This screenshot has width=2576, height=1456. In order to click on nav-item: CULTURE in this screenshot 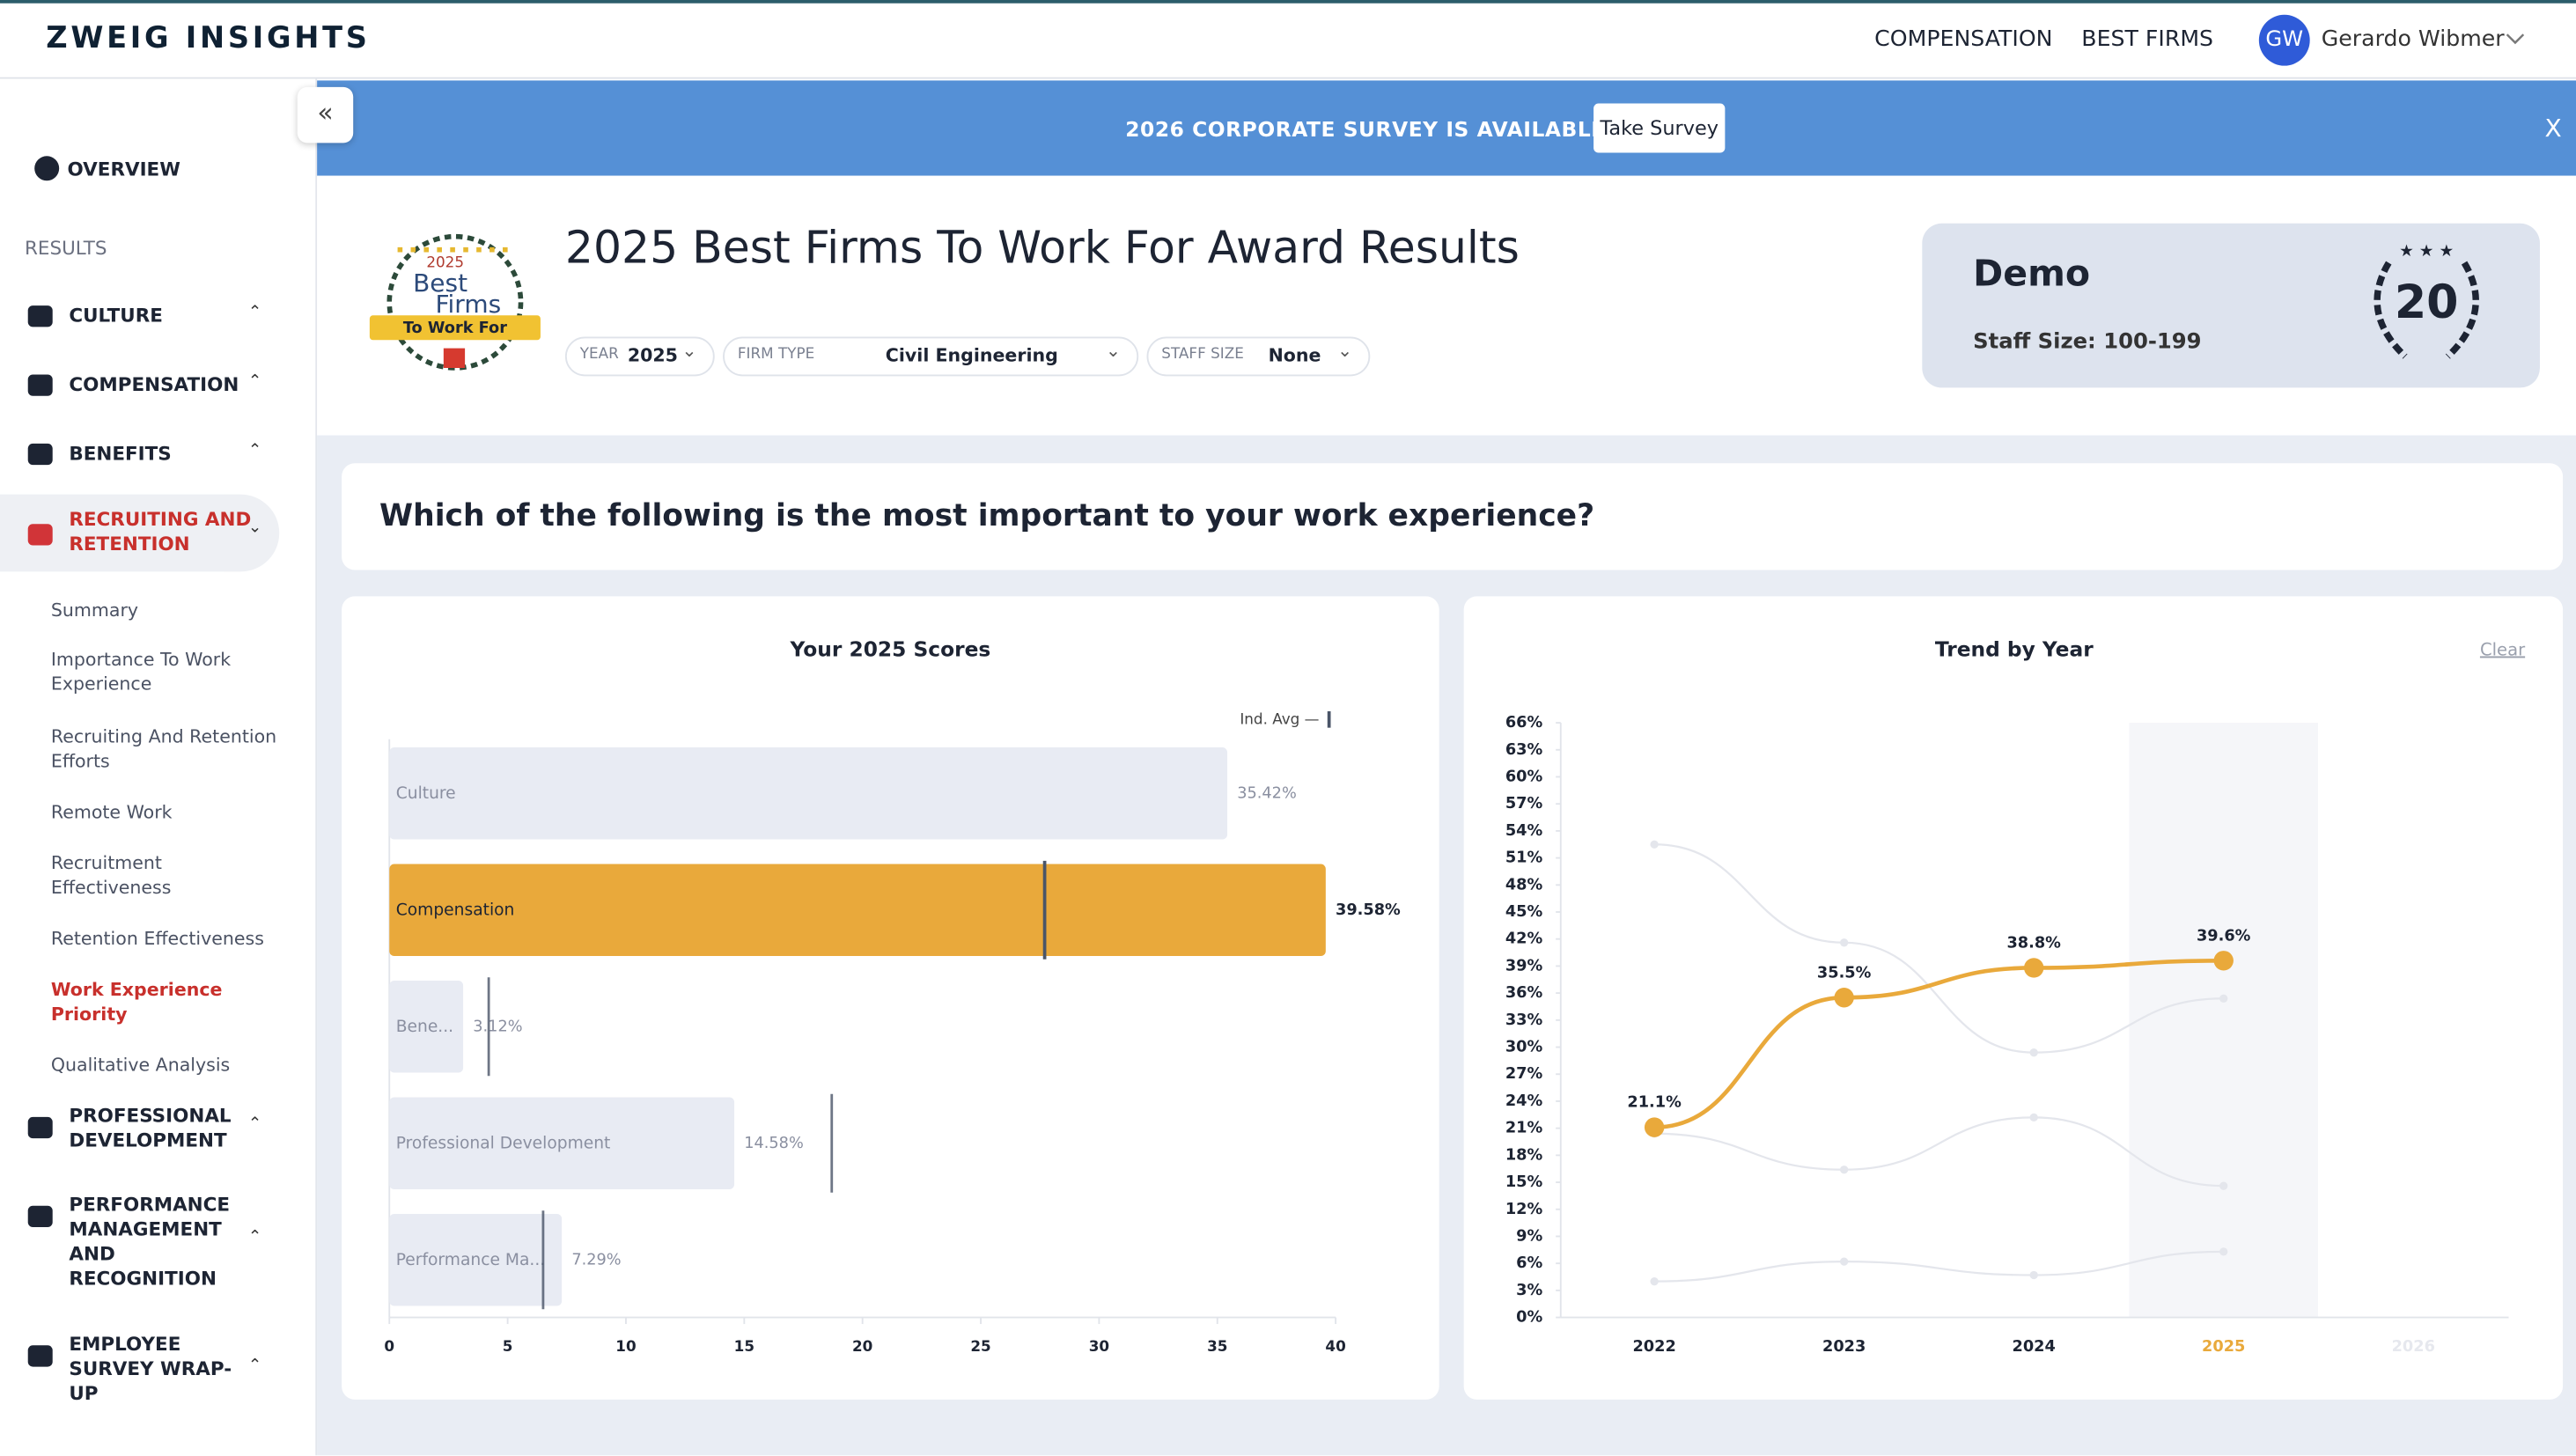, I will do `click(116, 315)`.